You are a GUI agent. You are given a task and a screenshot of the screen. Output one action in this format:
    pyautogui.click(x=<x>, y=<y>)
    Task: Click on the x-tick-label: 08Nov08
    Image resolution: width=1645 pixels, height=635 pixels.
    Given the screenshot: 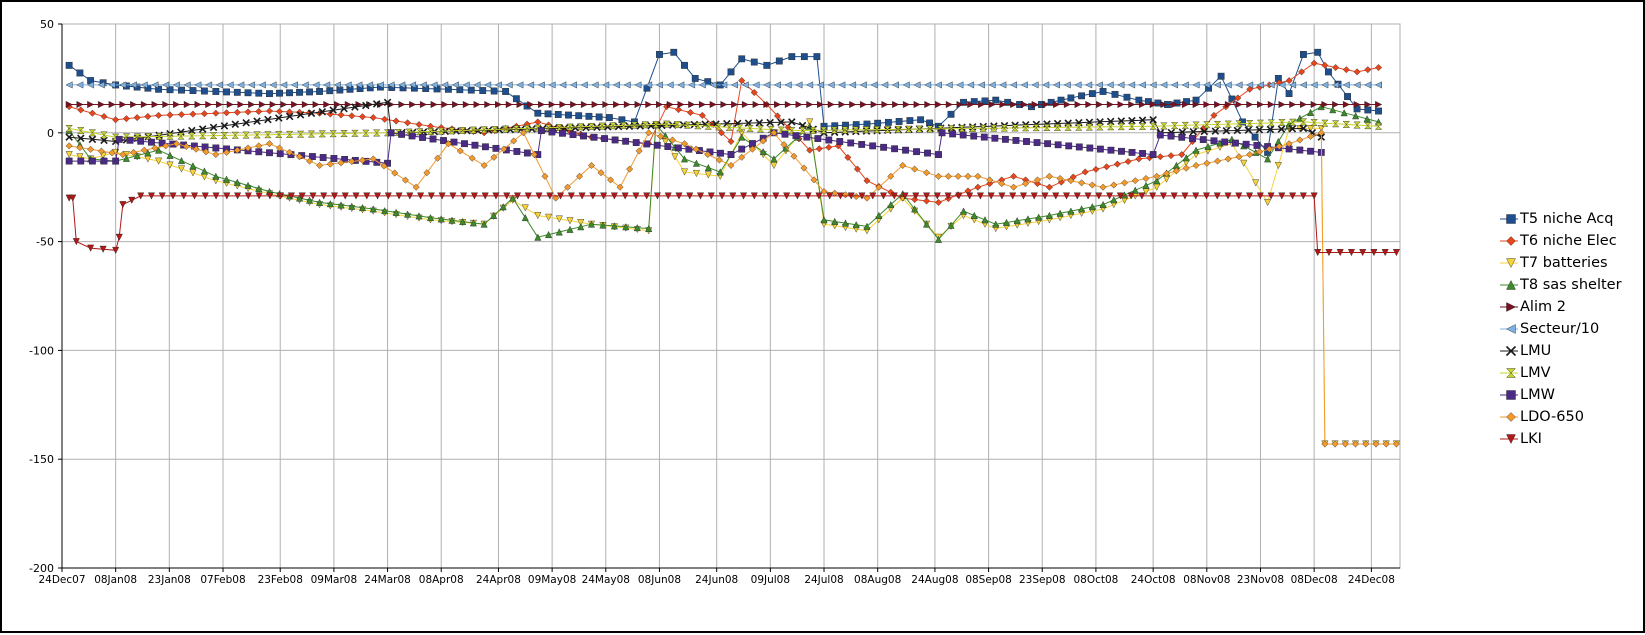 What is the action you would take?
    pyautogui.click(x=1206, y=580)
    